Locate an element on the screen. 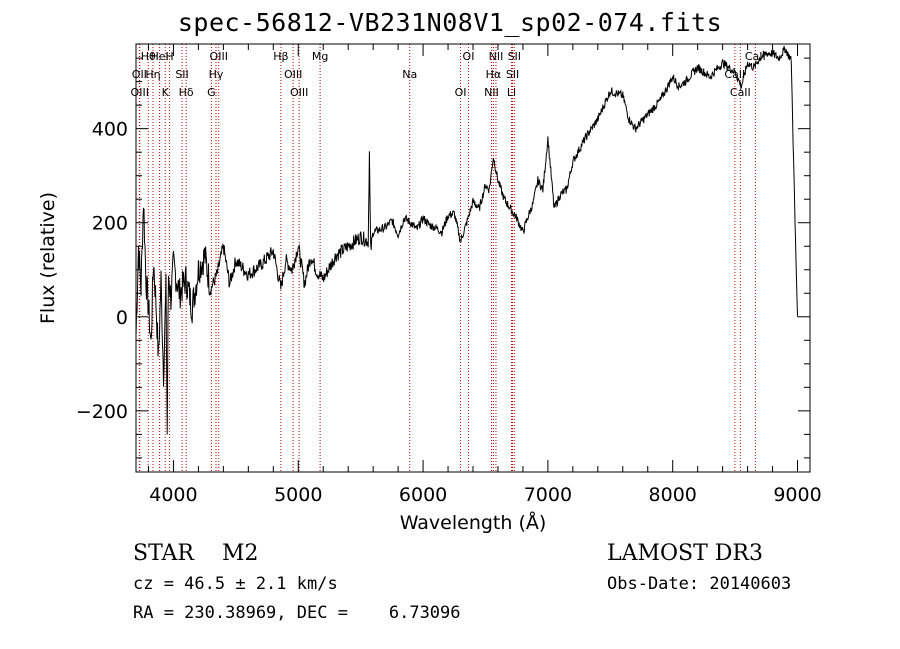 This screenshot has width=900, height=649. emission-line-label: G is located at coordinates (211, 92).